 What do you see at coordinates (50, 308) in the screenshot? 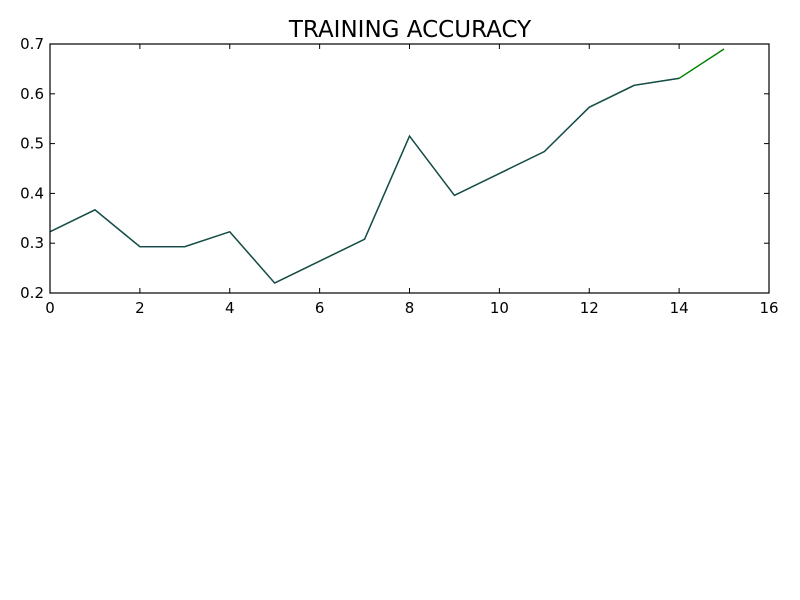
I see `x-tick-label: 0` at bounding box center [50, 308].